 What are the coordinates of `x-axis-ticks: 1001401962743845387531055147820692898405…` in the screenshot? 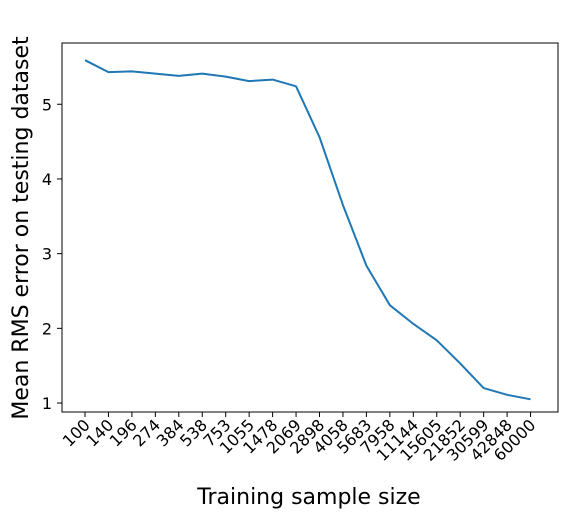 It's located at (299, 438).